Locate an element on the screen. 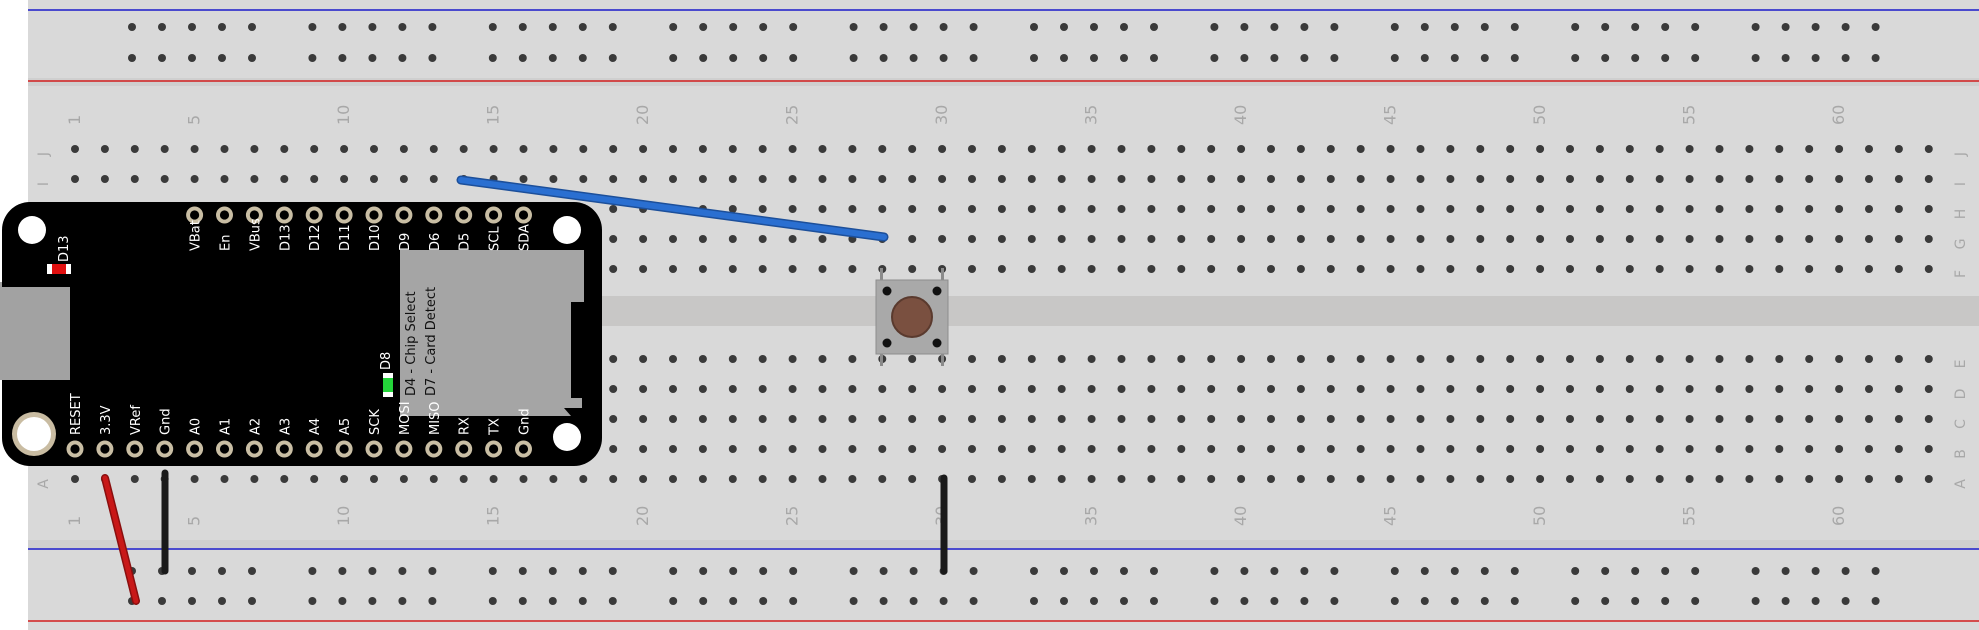  feather-pin-label: Gnd is located at coordinates (525, 421).